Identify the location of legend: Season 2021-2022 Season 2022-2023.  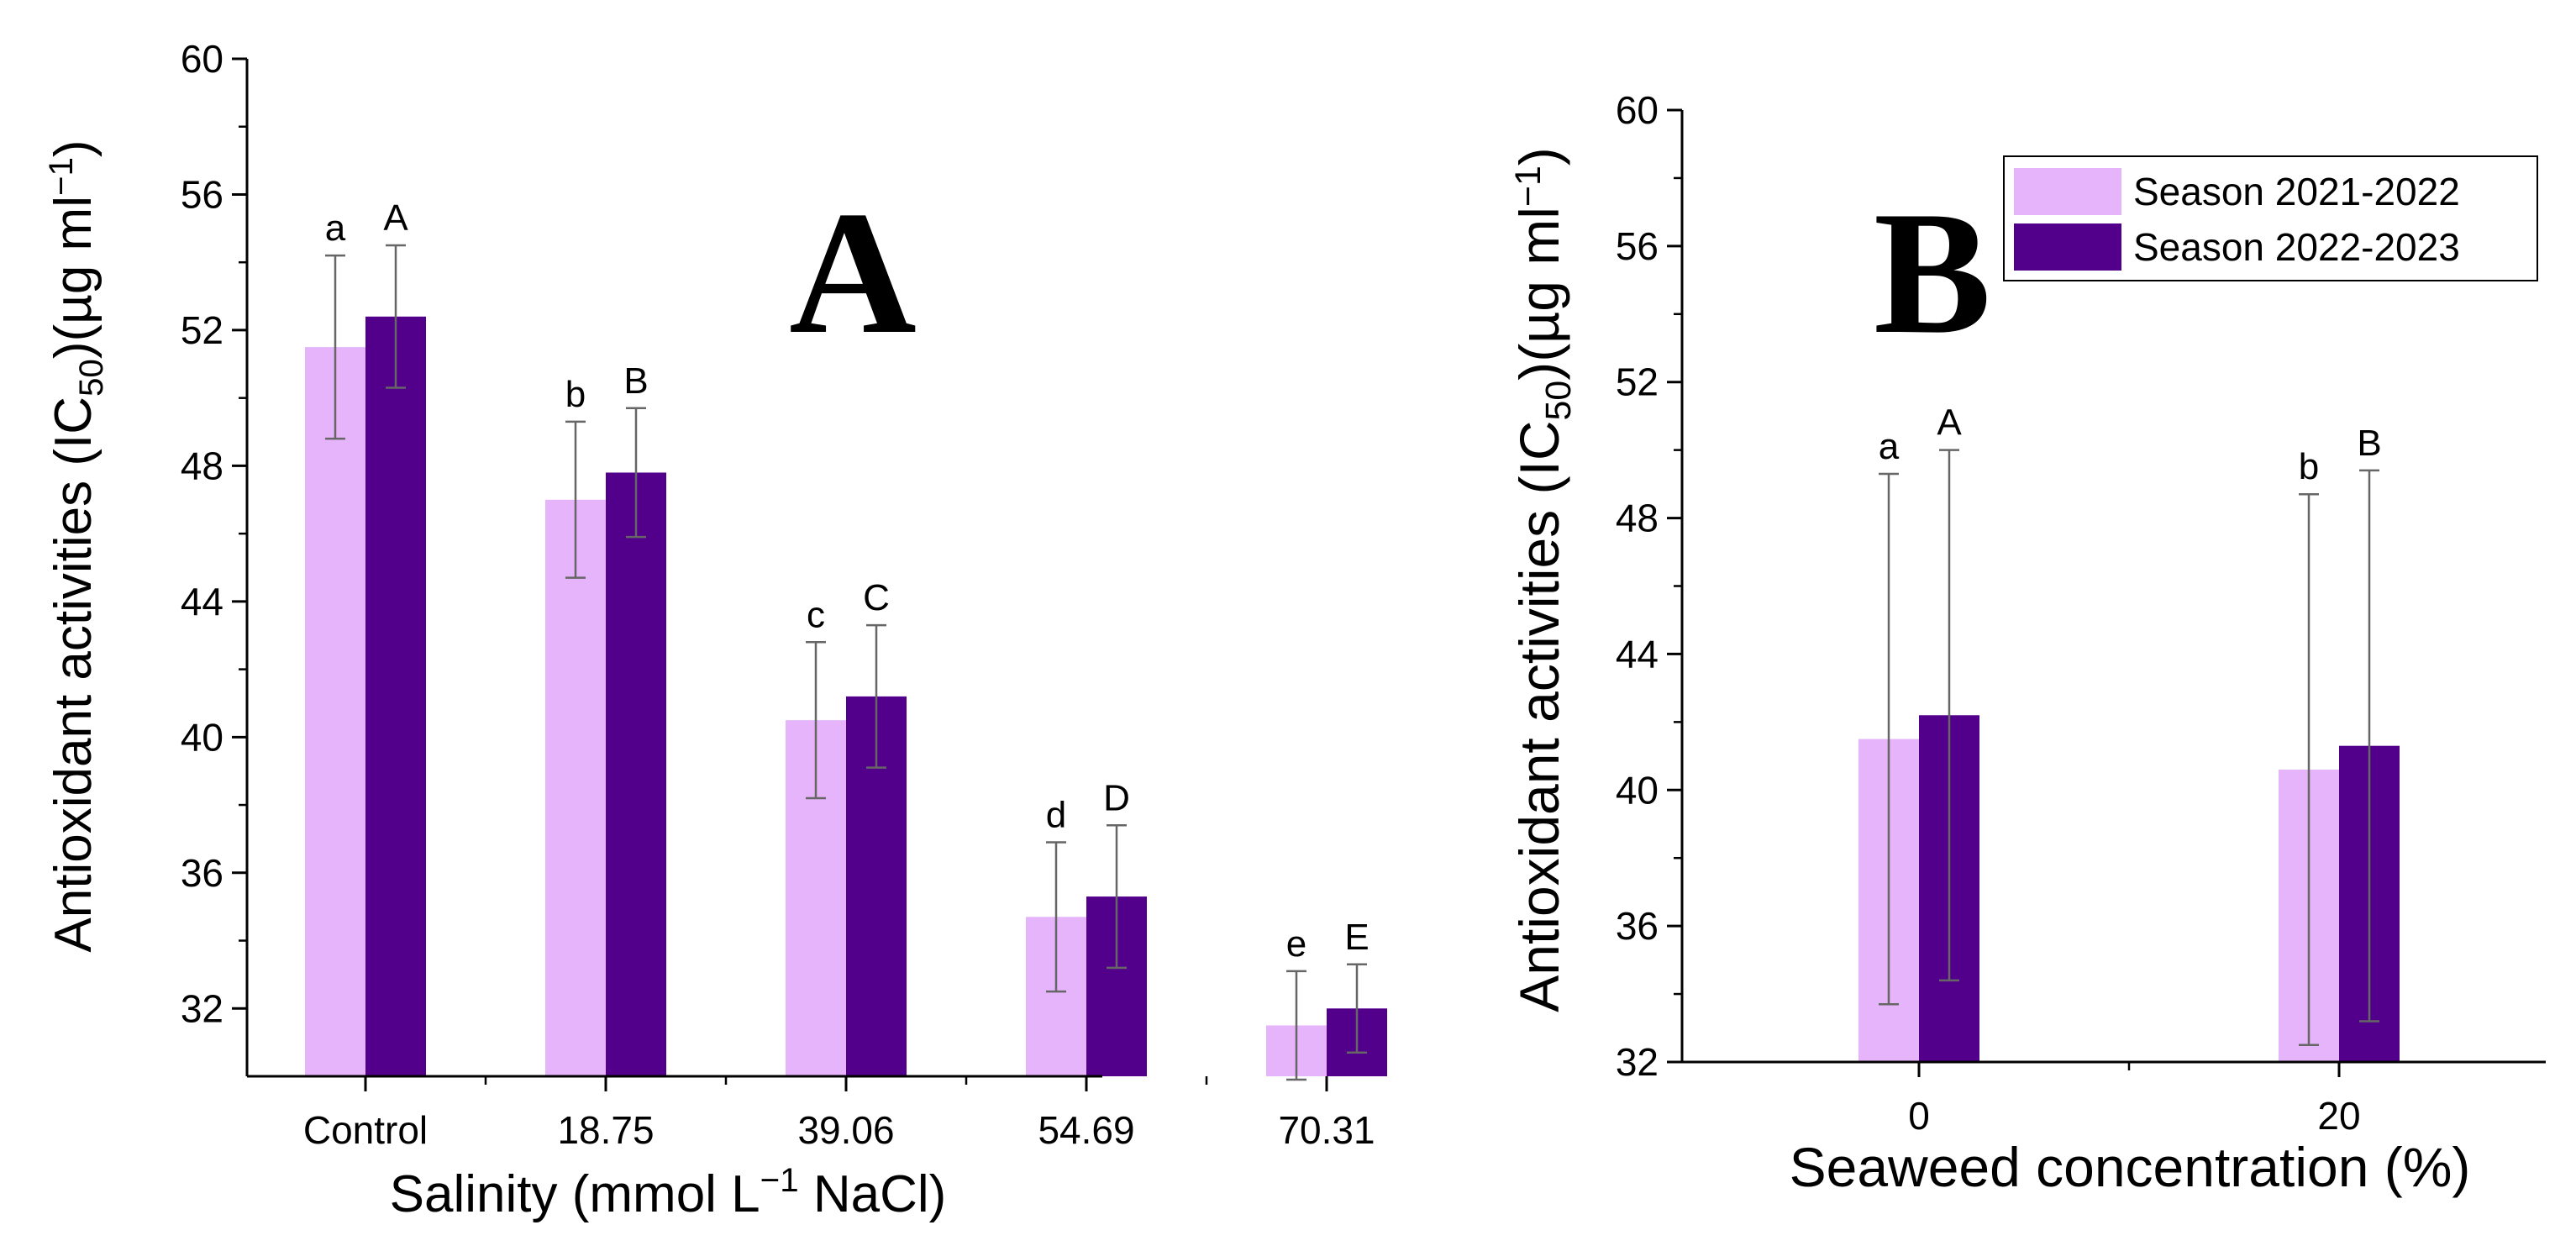
(2270, 218).